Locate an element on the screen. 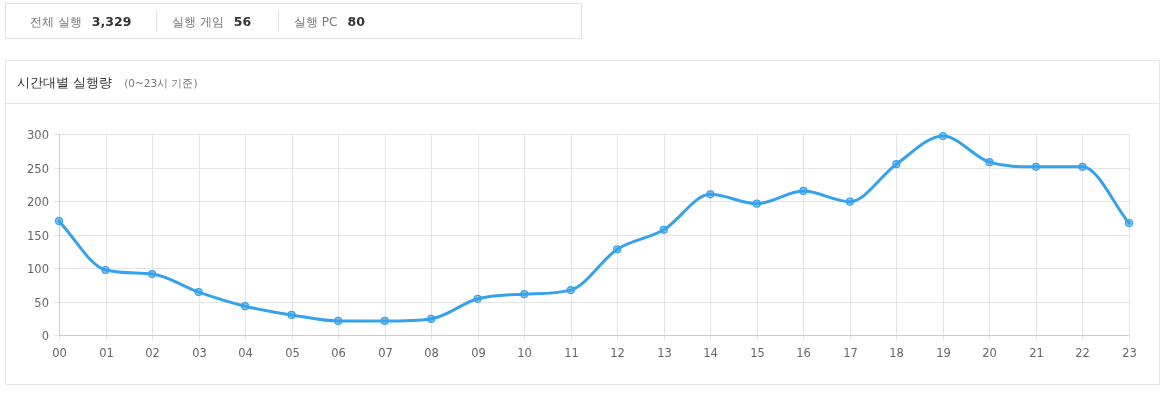  y-tick-label: 150 is located at coordinates (38, 235).